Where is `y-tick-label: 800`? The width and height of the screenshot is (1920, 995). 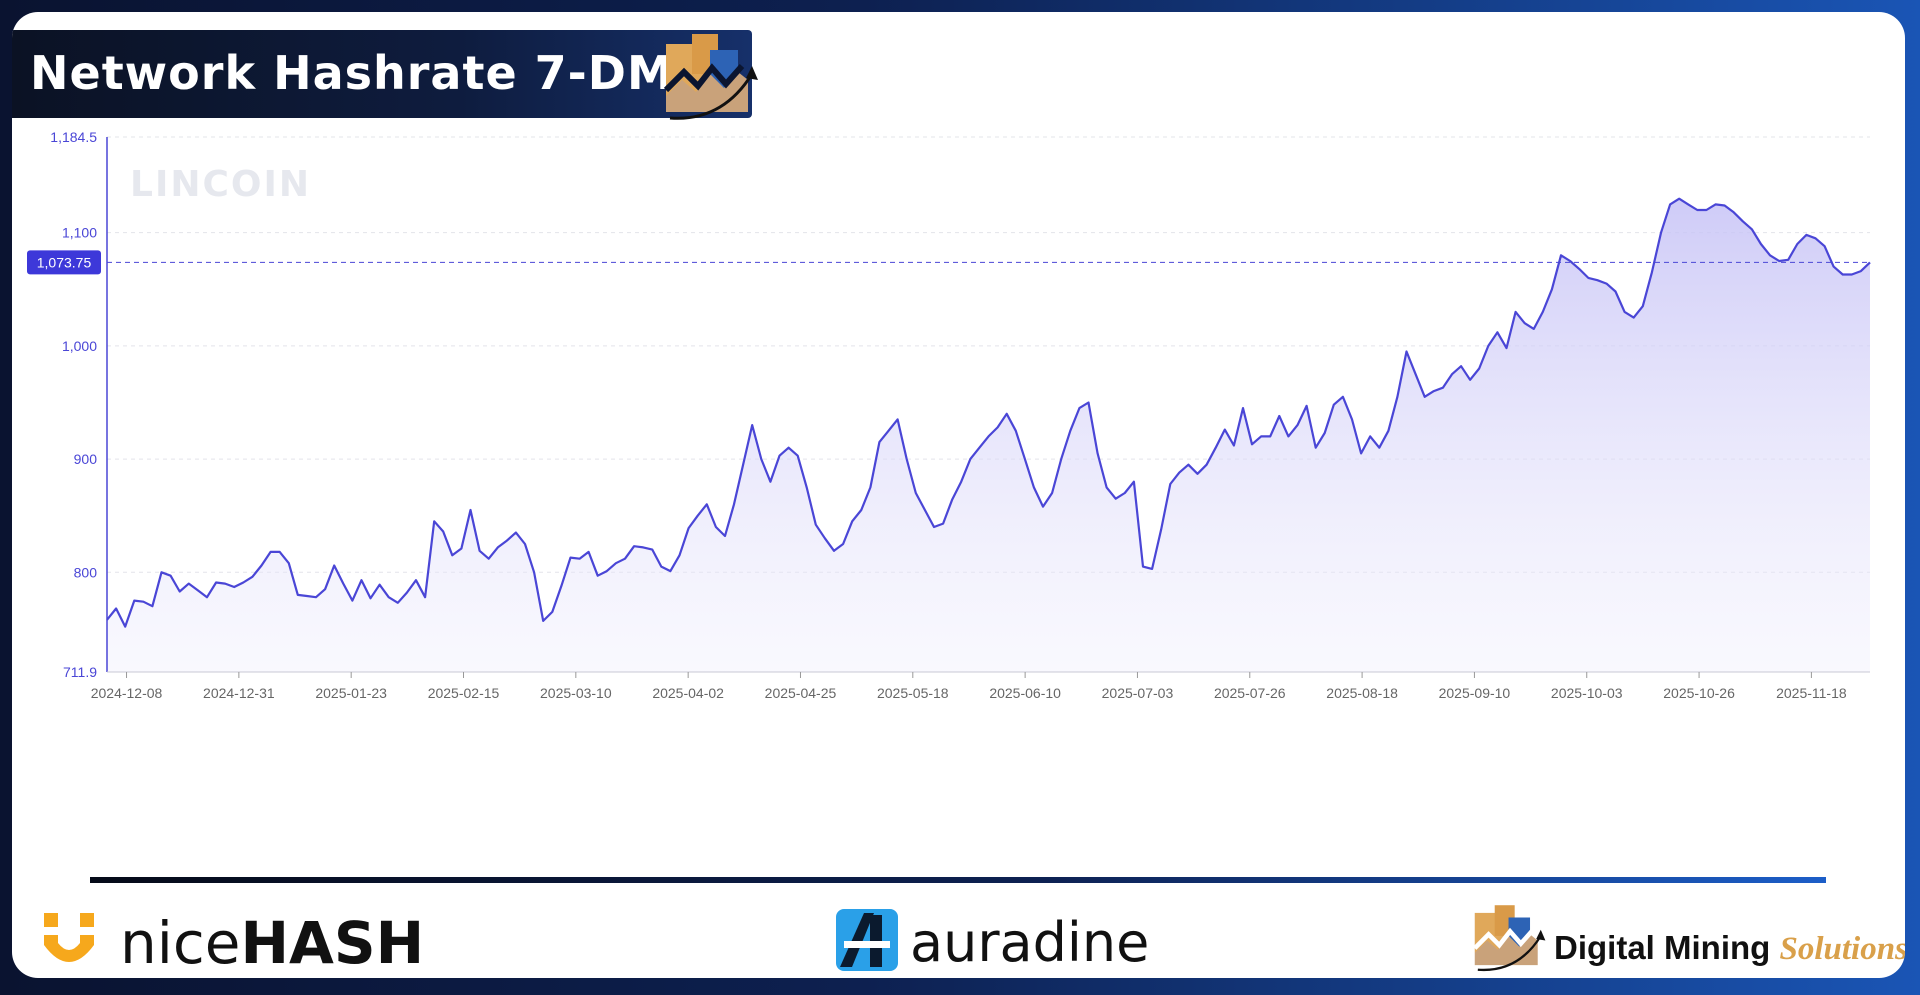 y-tick-label: 800 is located at coordinates (86, 572).